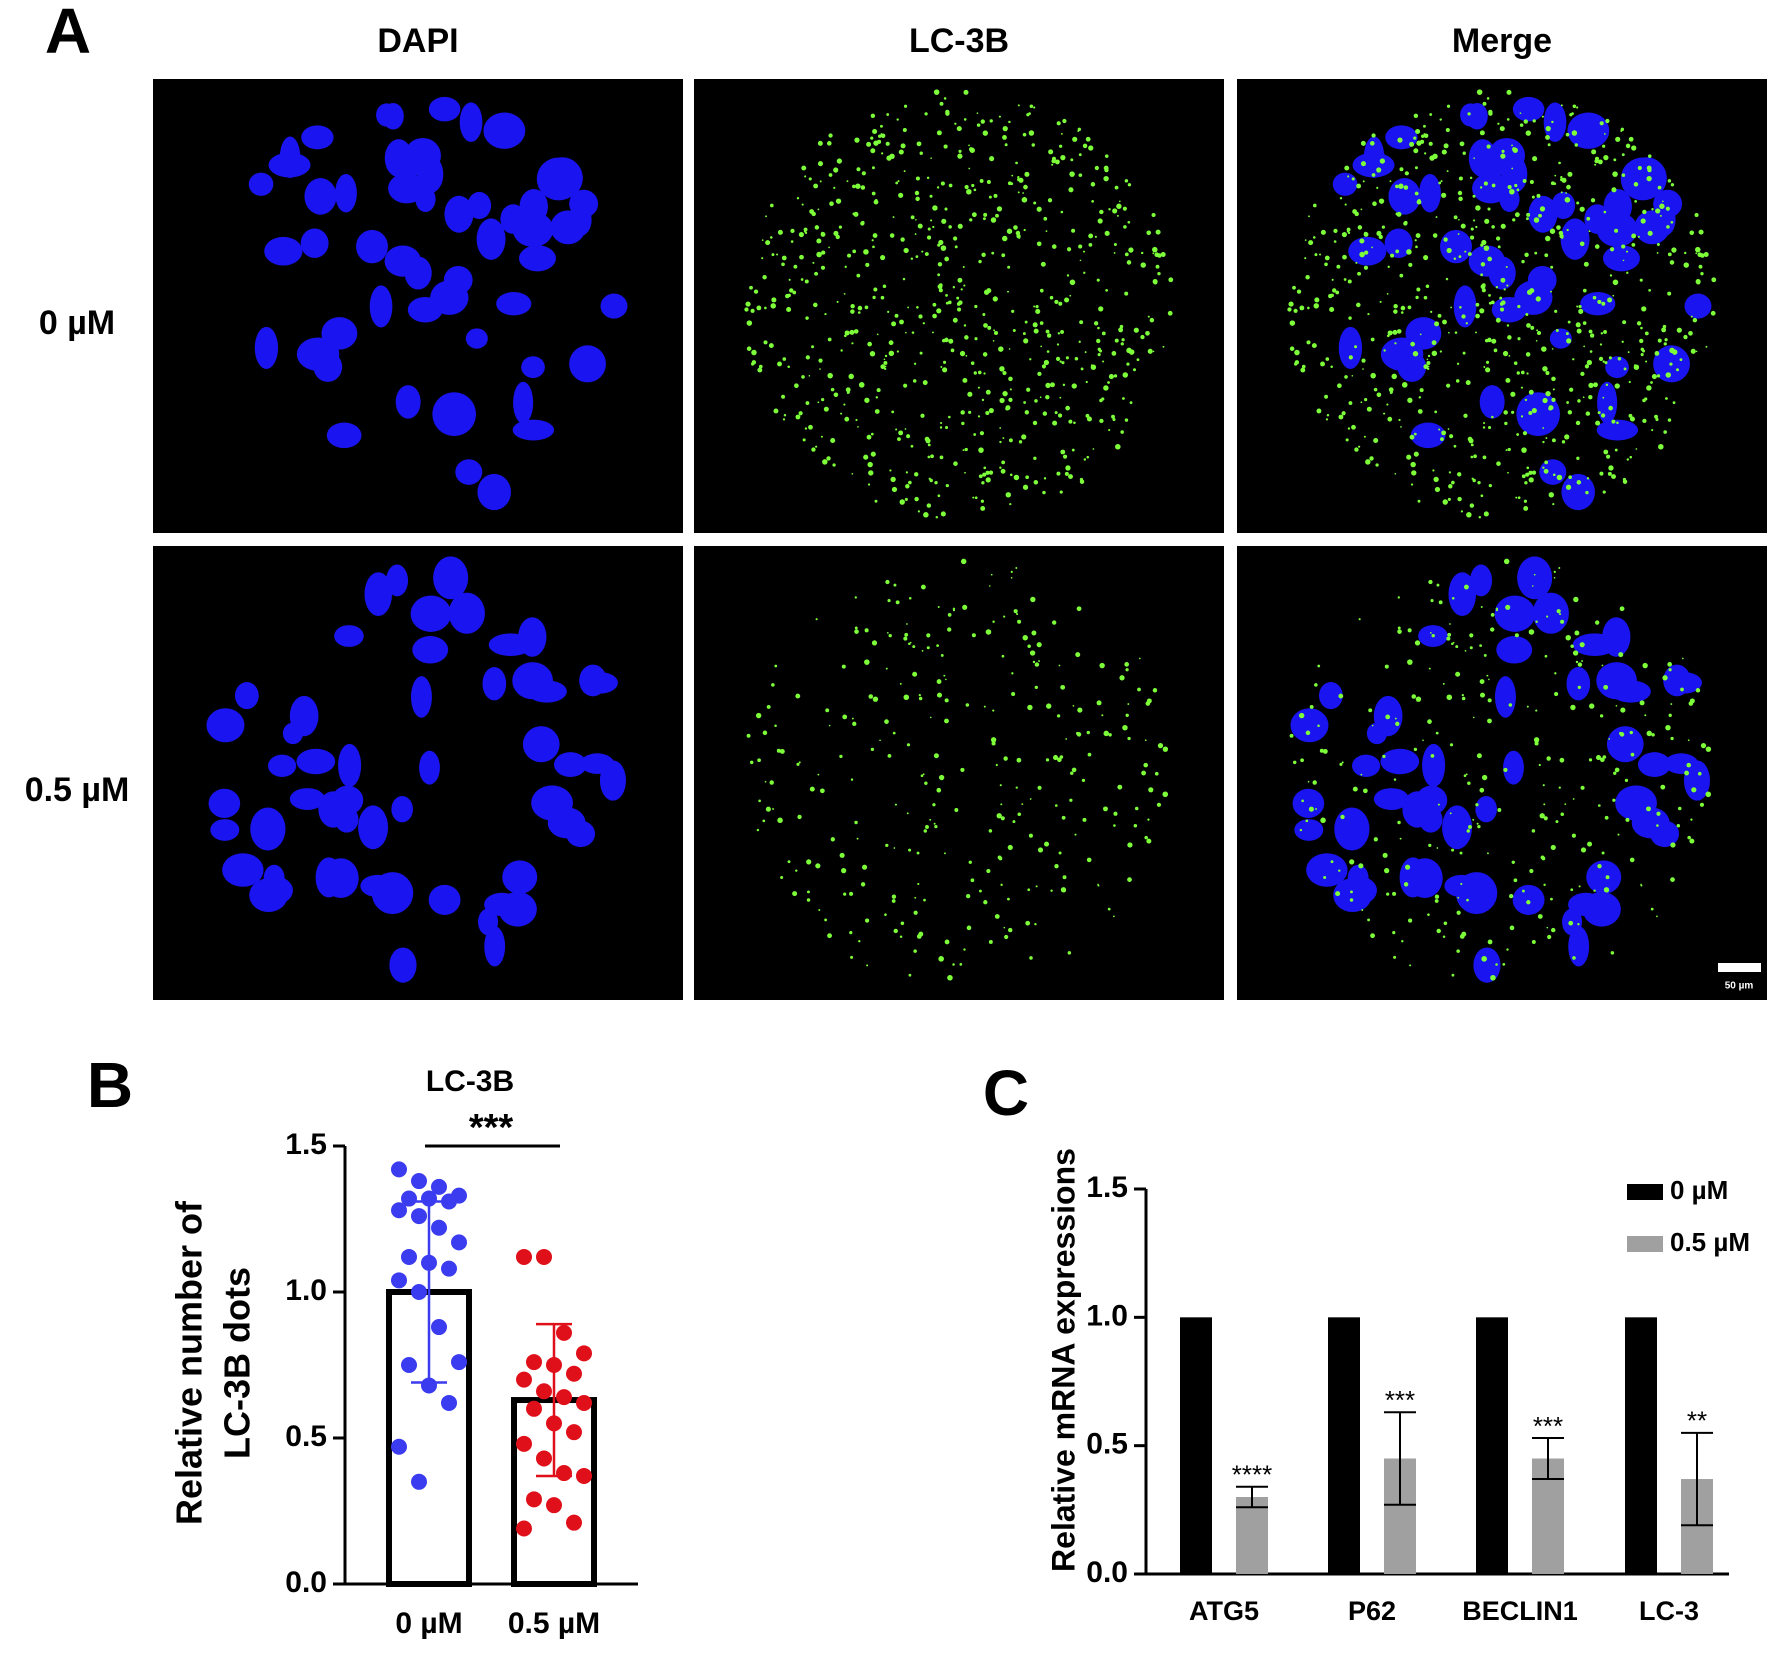 The image size is (1772, 1653). What do you see at coordinates (1252, 1475) in the screenshot?
I see `significance: ****` at bounding box center [1252, 1475].